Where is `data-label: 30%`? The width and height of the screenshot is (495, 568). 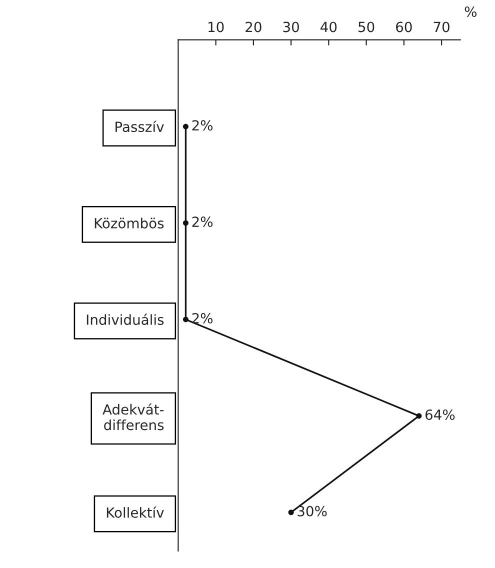 data-label: 30% is located at coordinates (312, 511).